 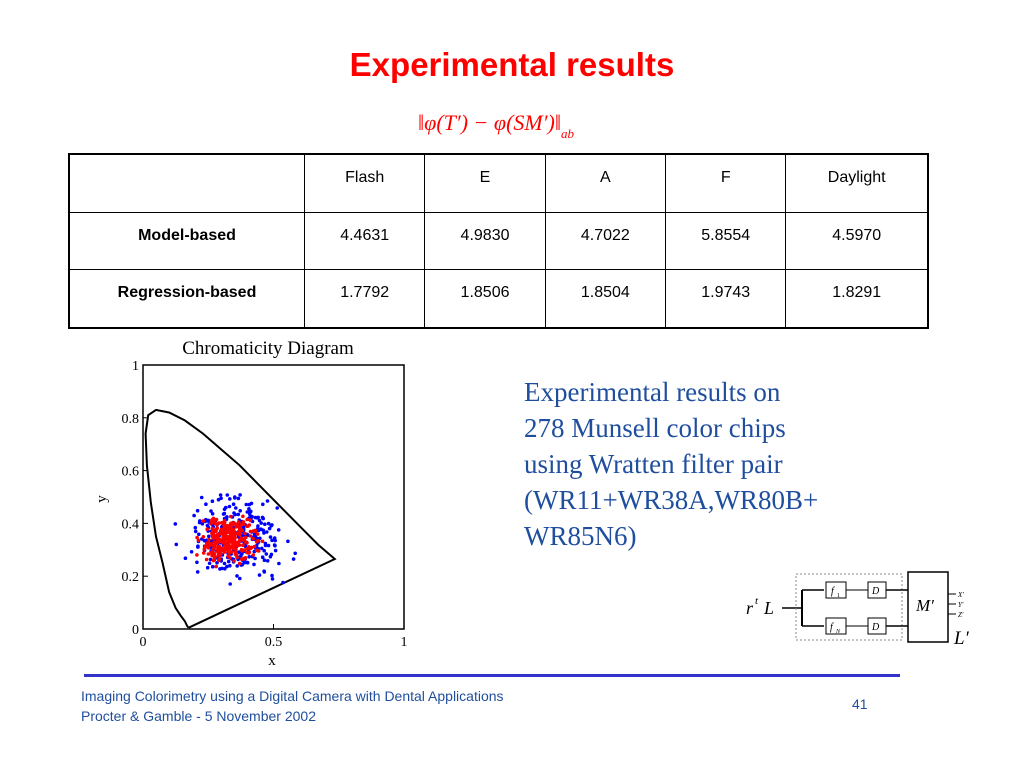 I want to click on footer-line: Procter & Gamble - 5 November 2002, so click(x=198, y=716).